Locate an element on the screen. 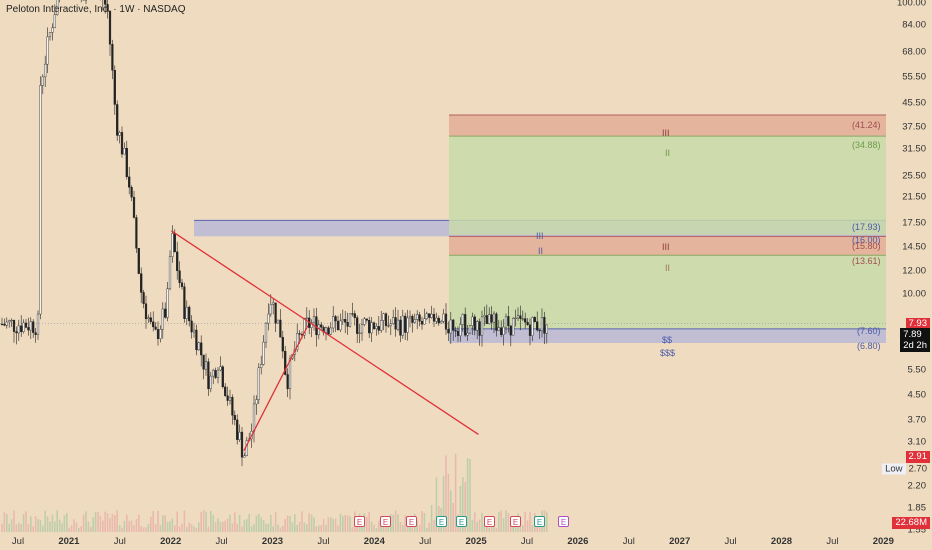 This screenshot has height=550, width=932. time-tick: 2022 is located at coordinates (171, 541).